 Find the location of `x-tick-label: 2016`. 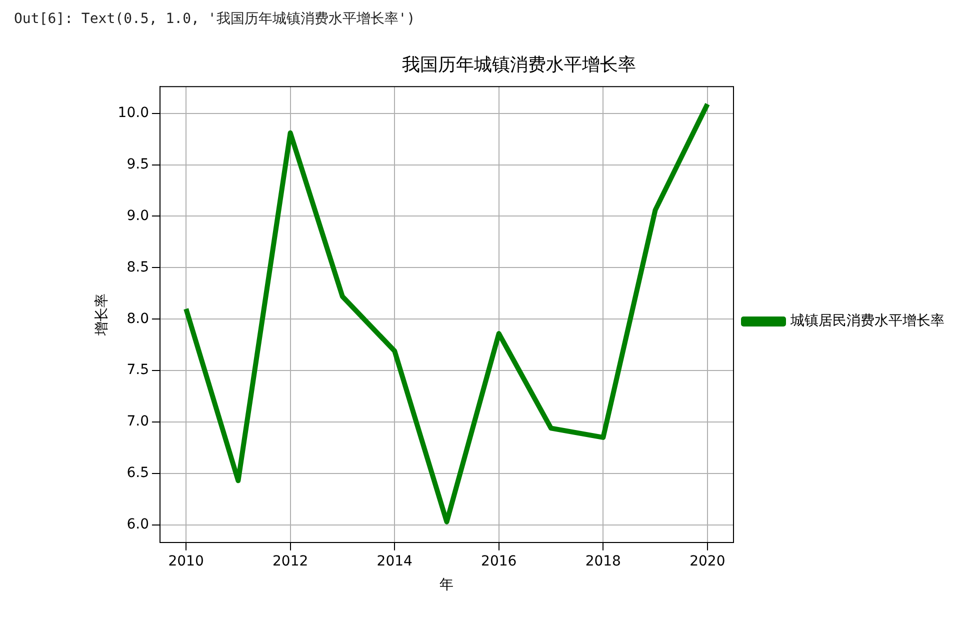

x-tick-label: 2016 is located at coordinates (499, 561).